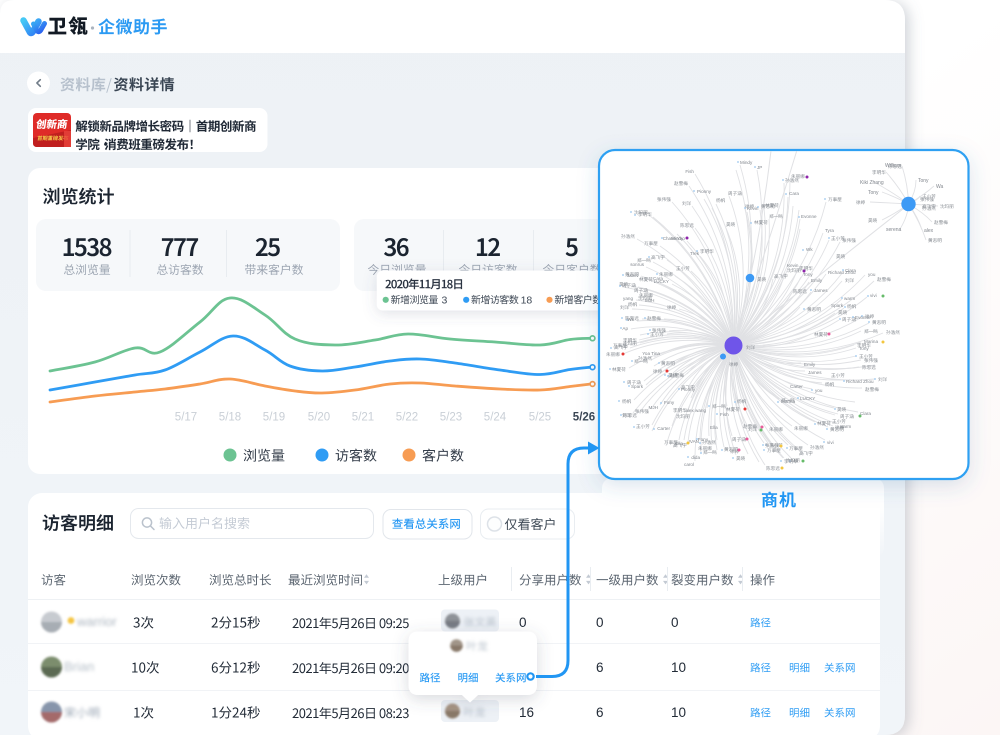  I want to click on svg-text: Kiki Zhang, so click(872, 183).